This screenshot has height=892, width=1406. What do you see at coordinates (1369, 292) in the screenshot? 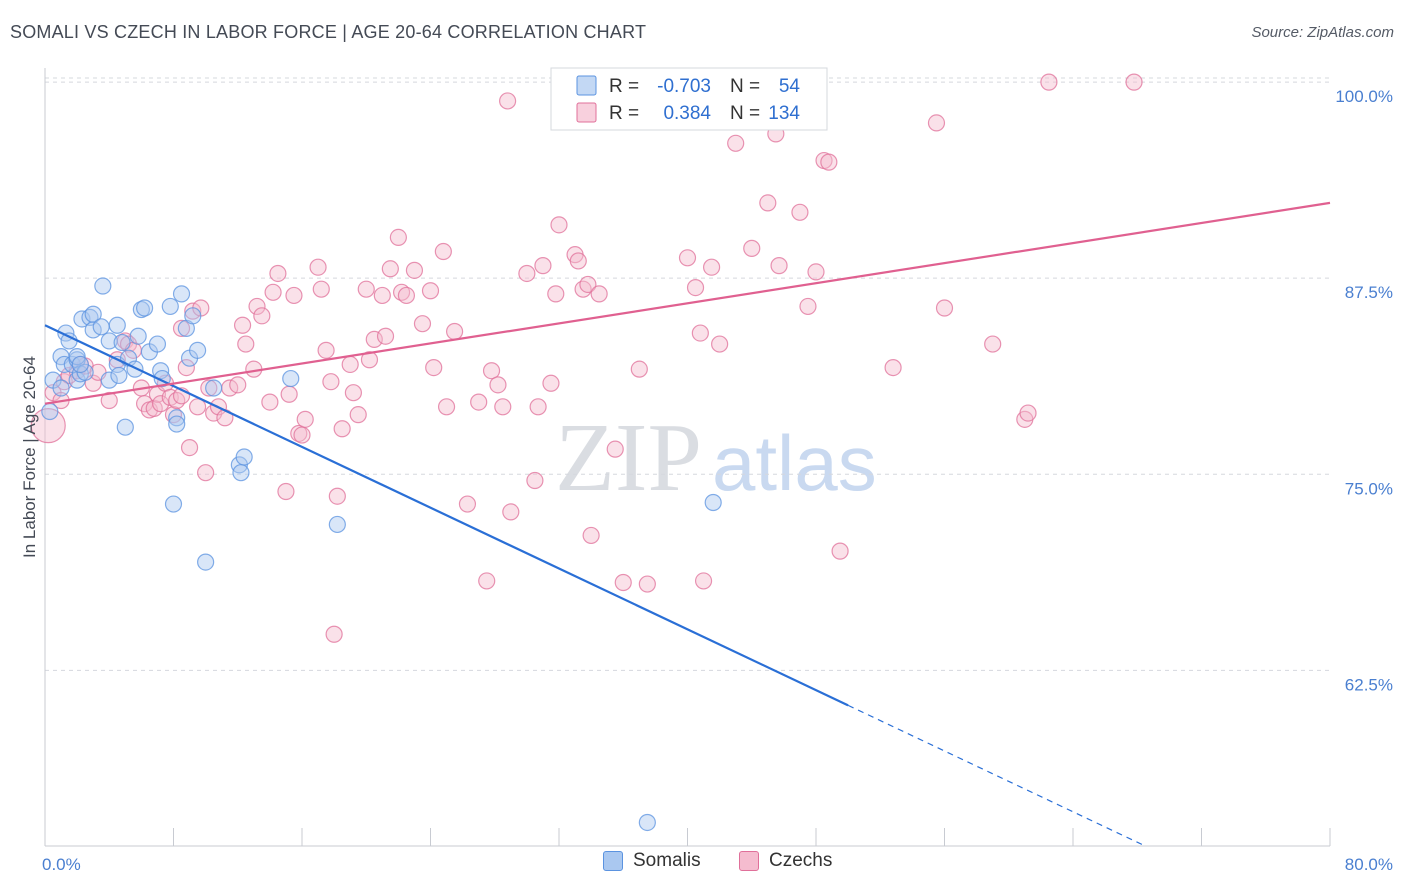
I see `y-tick-label: 87.5%` at bounding box center [1369, 292].